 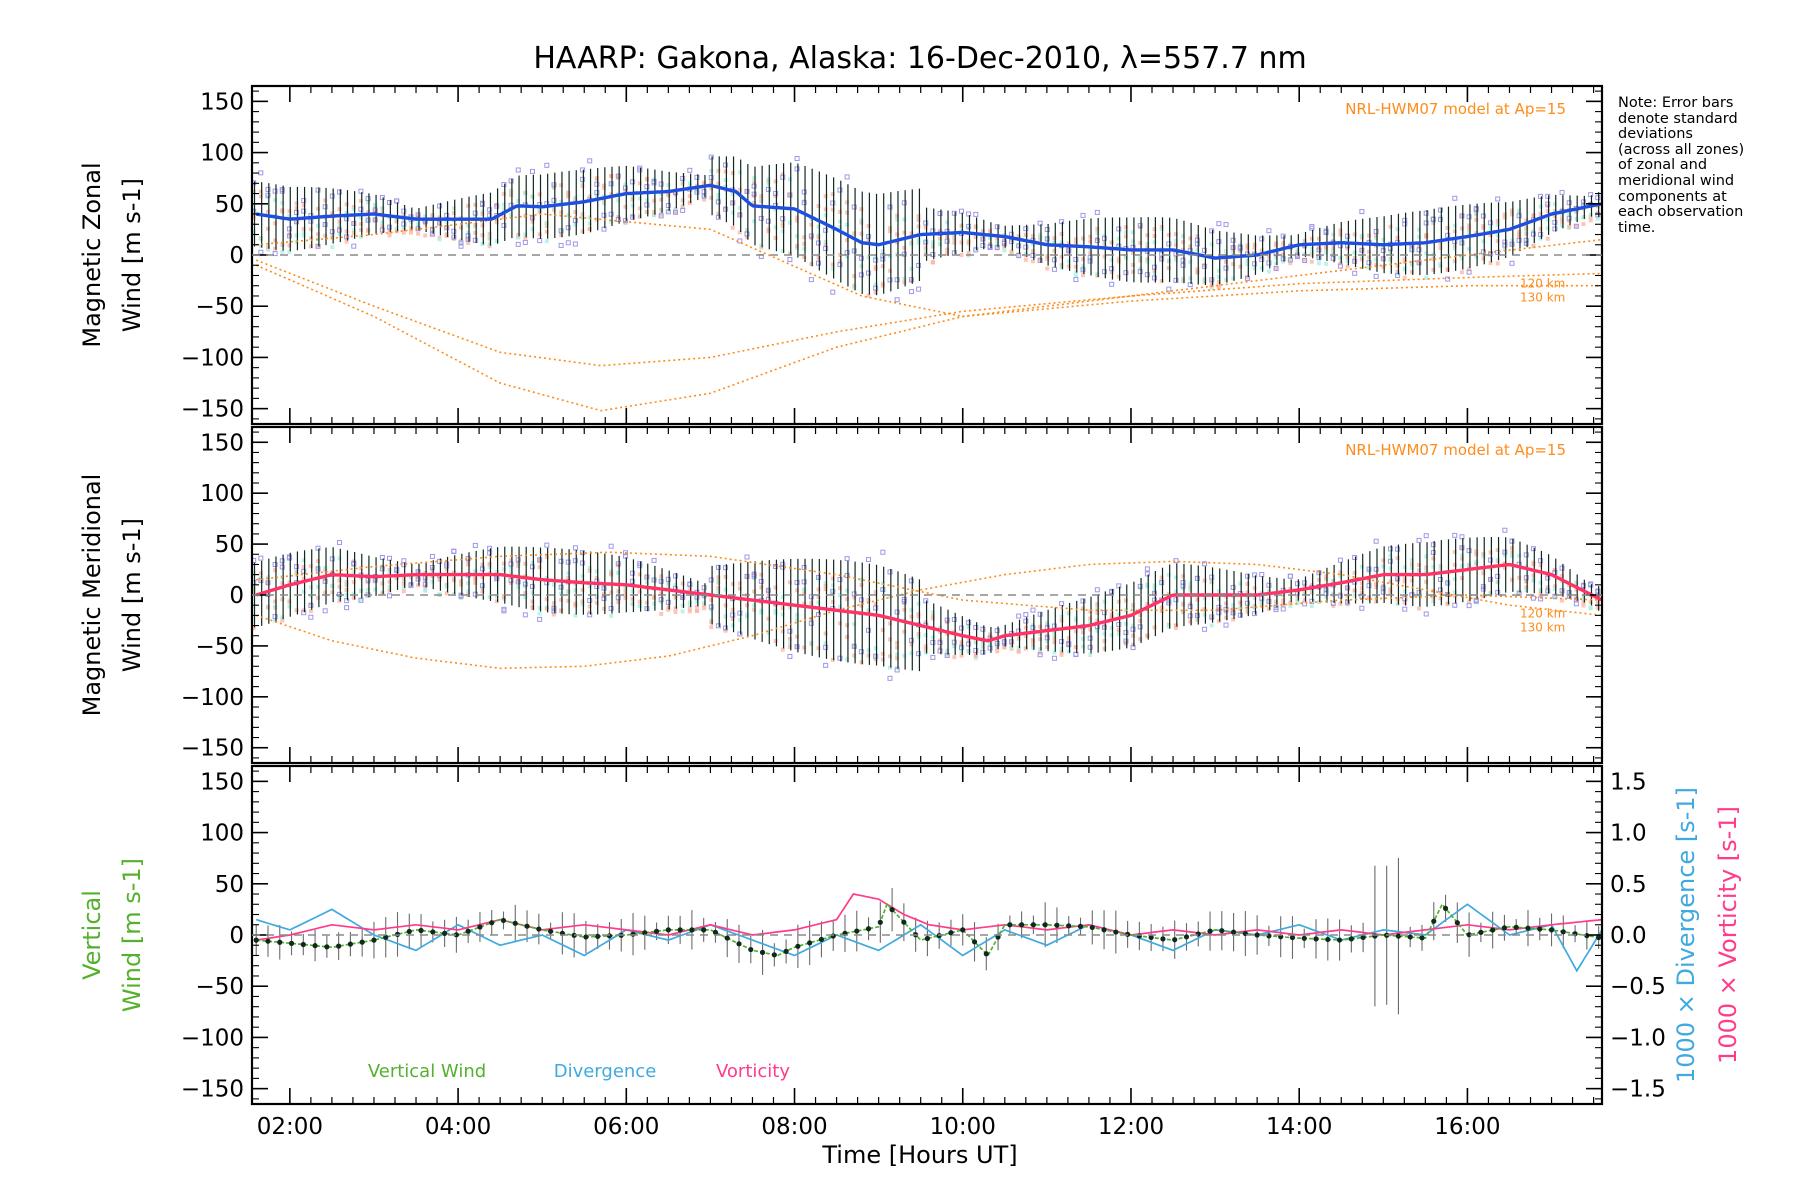 What do you see at coordinates (1681, 212) in the screenshot?
I see `note-line: each observation` at bounding box center [1681, 212].